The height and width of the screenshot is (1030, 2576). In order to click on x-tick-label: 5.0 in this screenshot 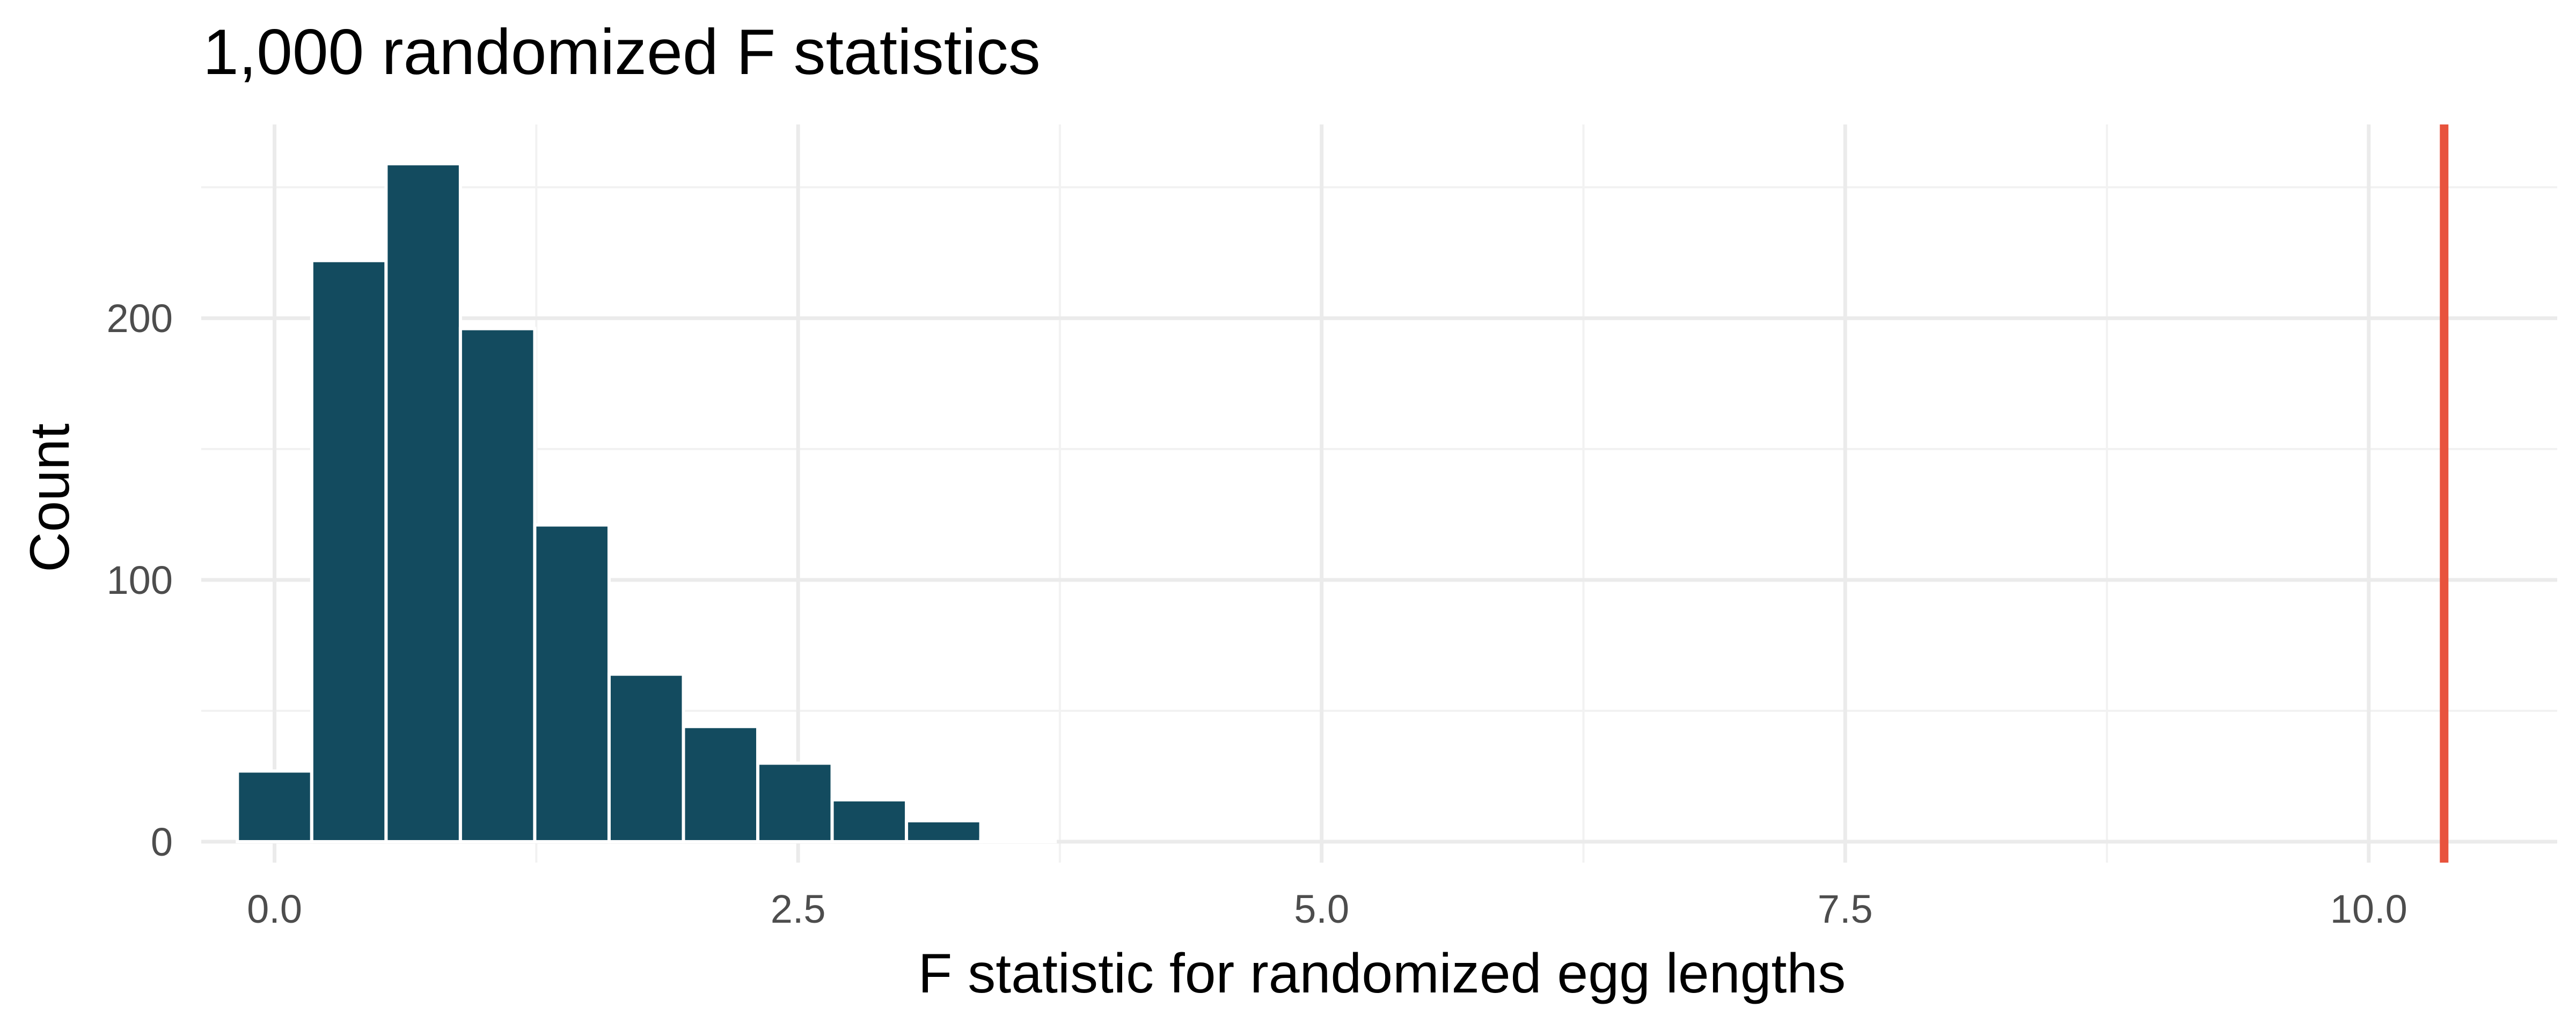, I will do `click(1321, 909)`.